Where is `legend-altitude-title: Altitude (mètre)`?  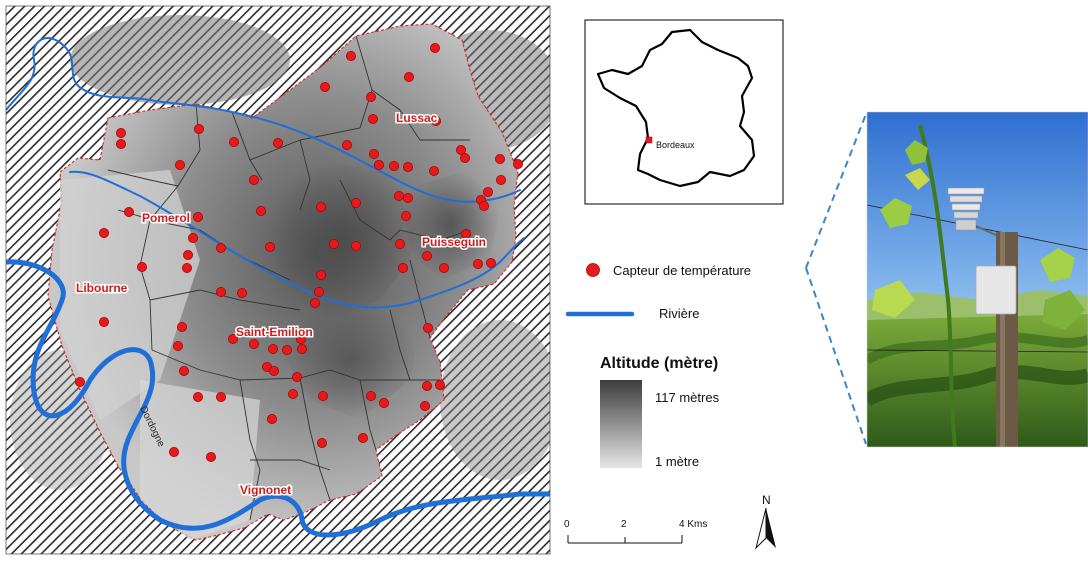
legend-altitude-title: Altitude (mètre) is located at coordinates (659, 363).